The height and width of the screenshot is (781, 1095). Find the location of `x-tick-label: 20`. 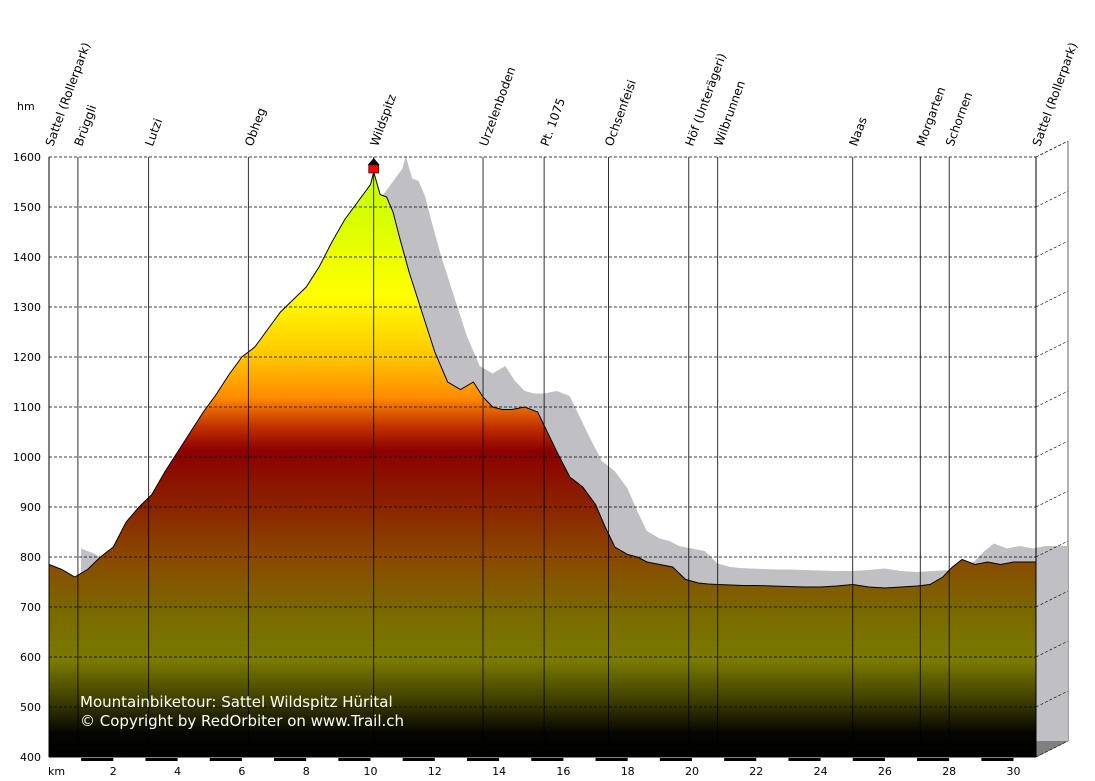

x-tick-label: 20 is located at coordinates (692, 771).